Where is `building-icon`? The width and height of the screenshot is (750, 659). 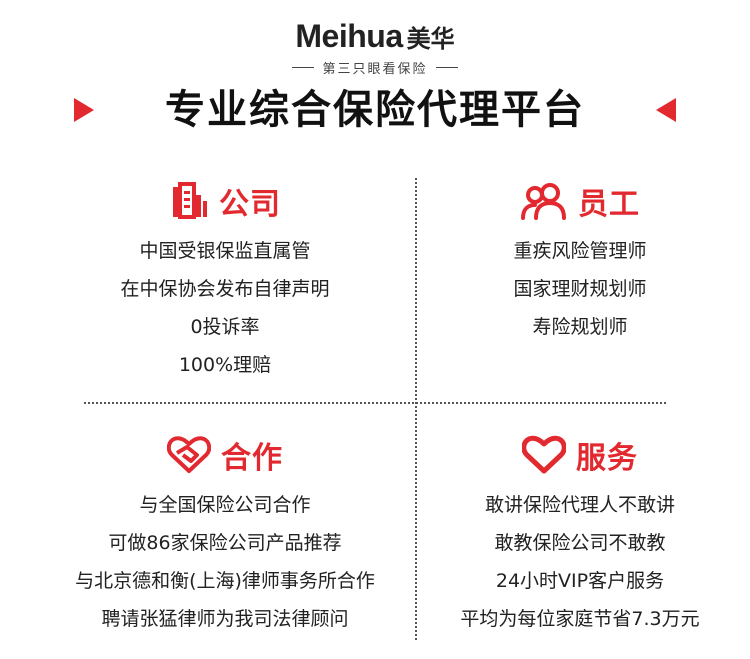 building-icon is located at coordinates (190, 200).